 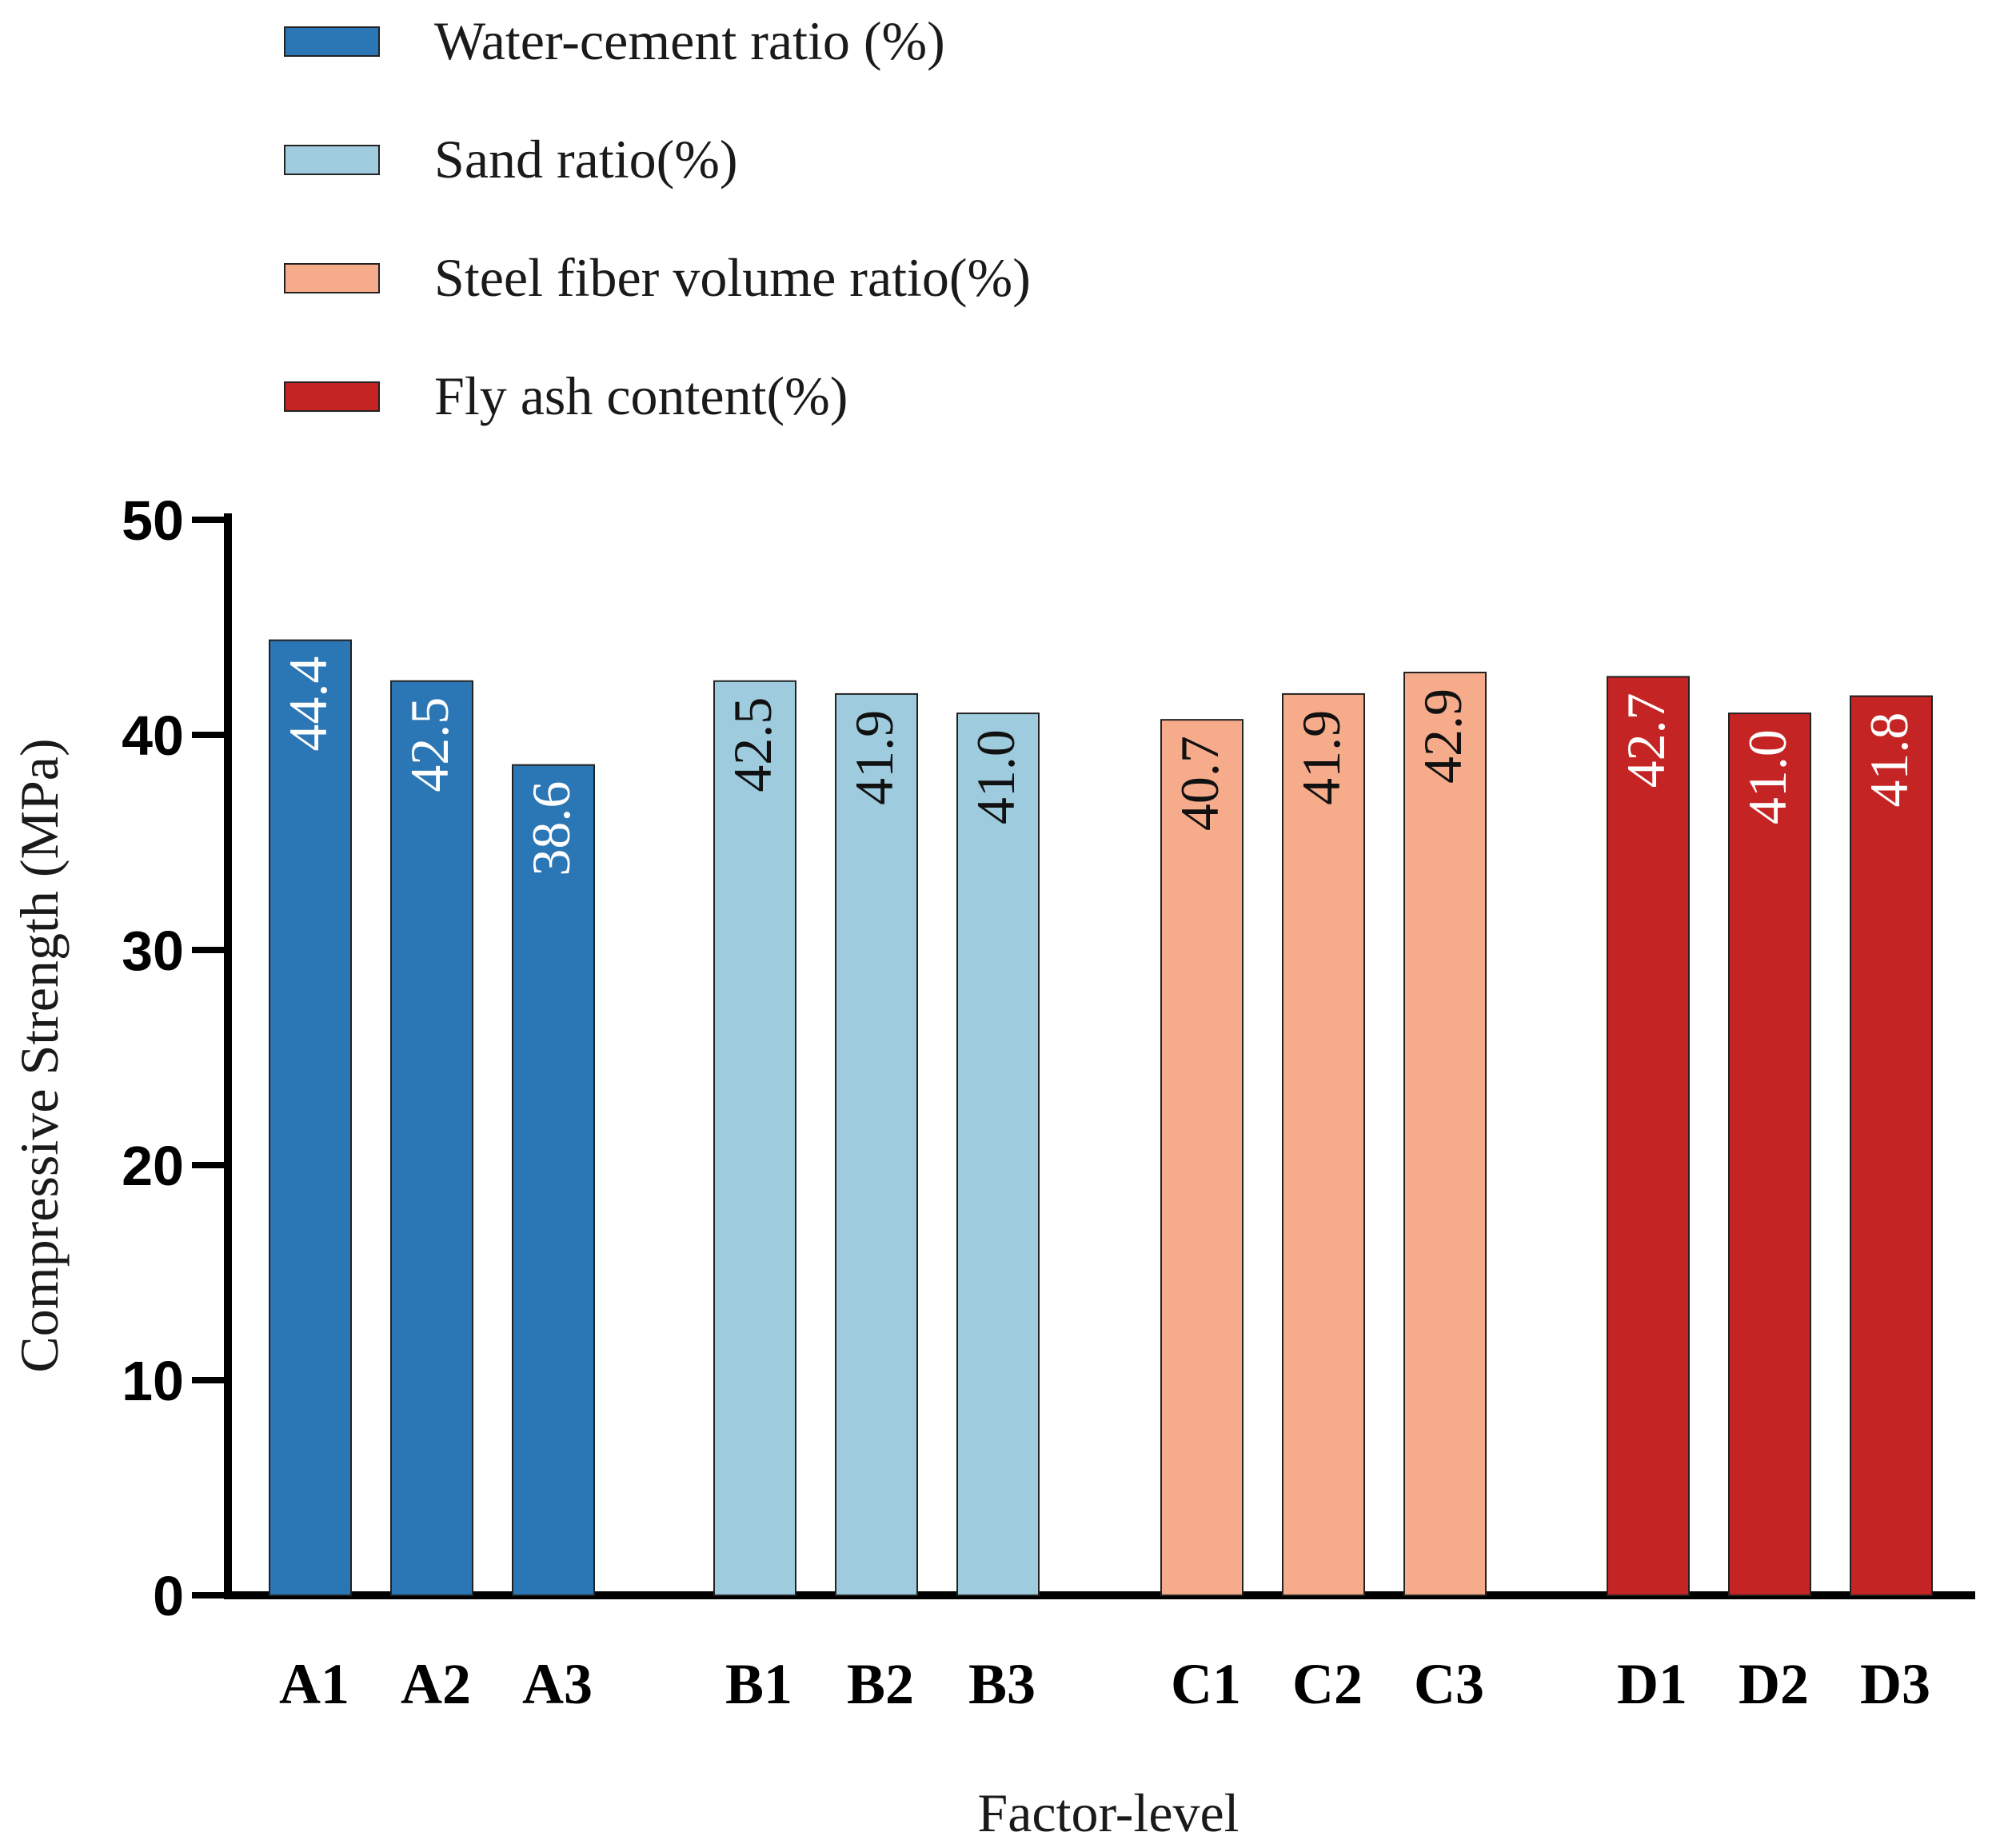 What do you see at coordinates (1104, 1684) in the screenshot?
I see `category-labels: A1 A2 A3 B1 B2 B3 C1 C2 C3 D1 D2 D3` at bounding box center [1104, 1684].